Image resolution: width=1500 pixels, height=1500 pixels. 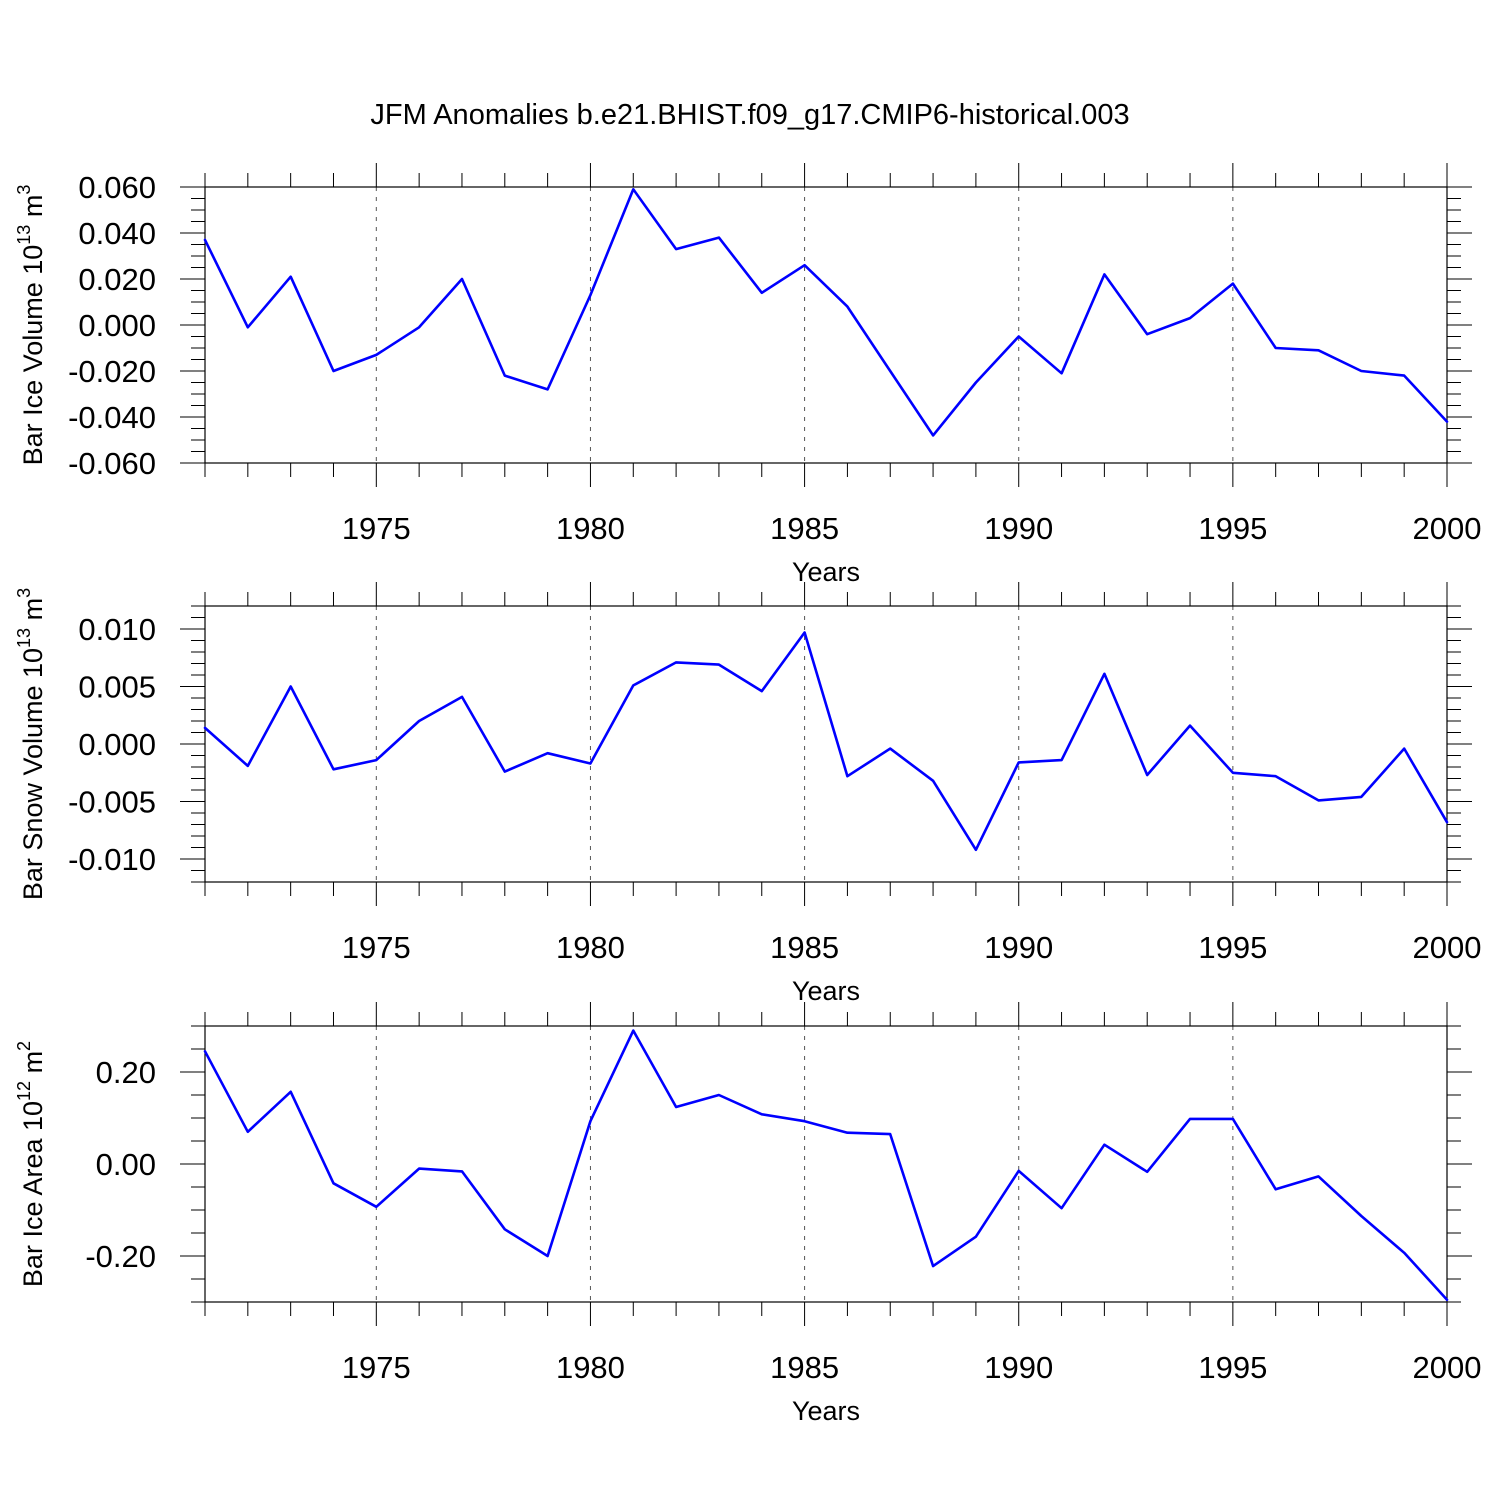 What do you see at coordinates (117, 233) in the screenshot?
I see `y-tick-label: 0.040` at bounding box center [117, 233].